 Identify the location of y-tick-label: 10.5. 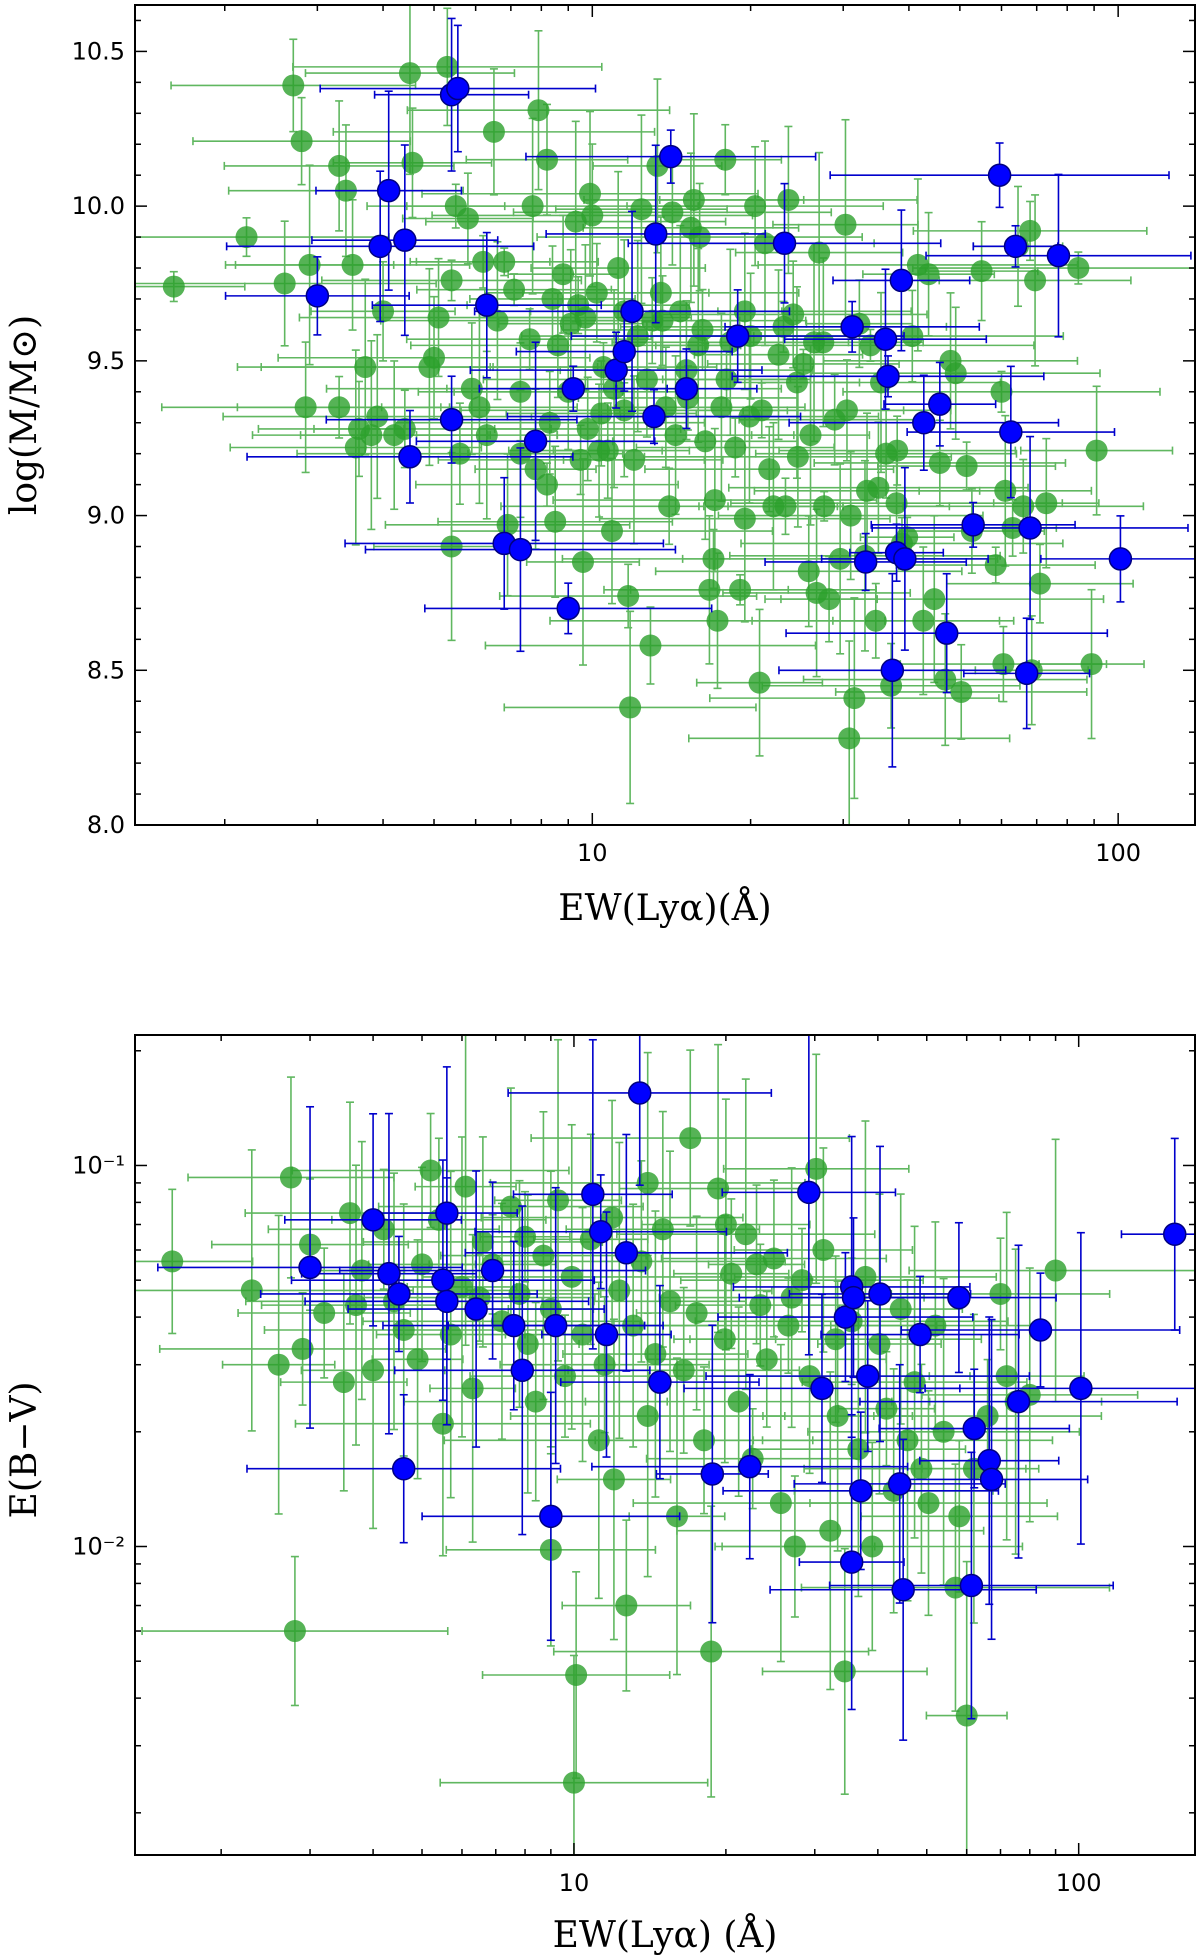
(98, 51).